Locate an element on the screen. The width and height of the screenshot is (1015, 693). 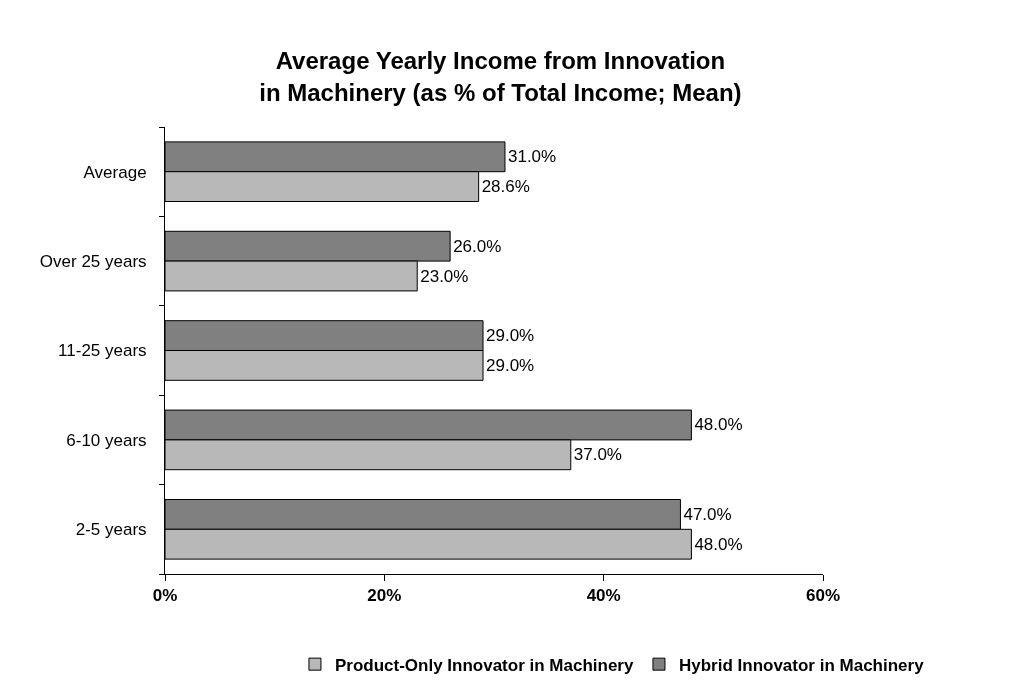
data-label: 26.0% is located at coordinates (477, 246).